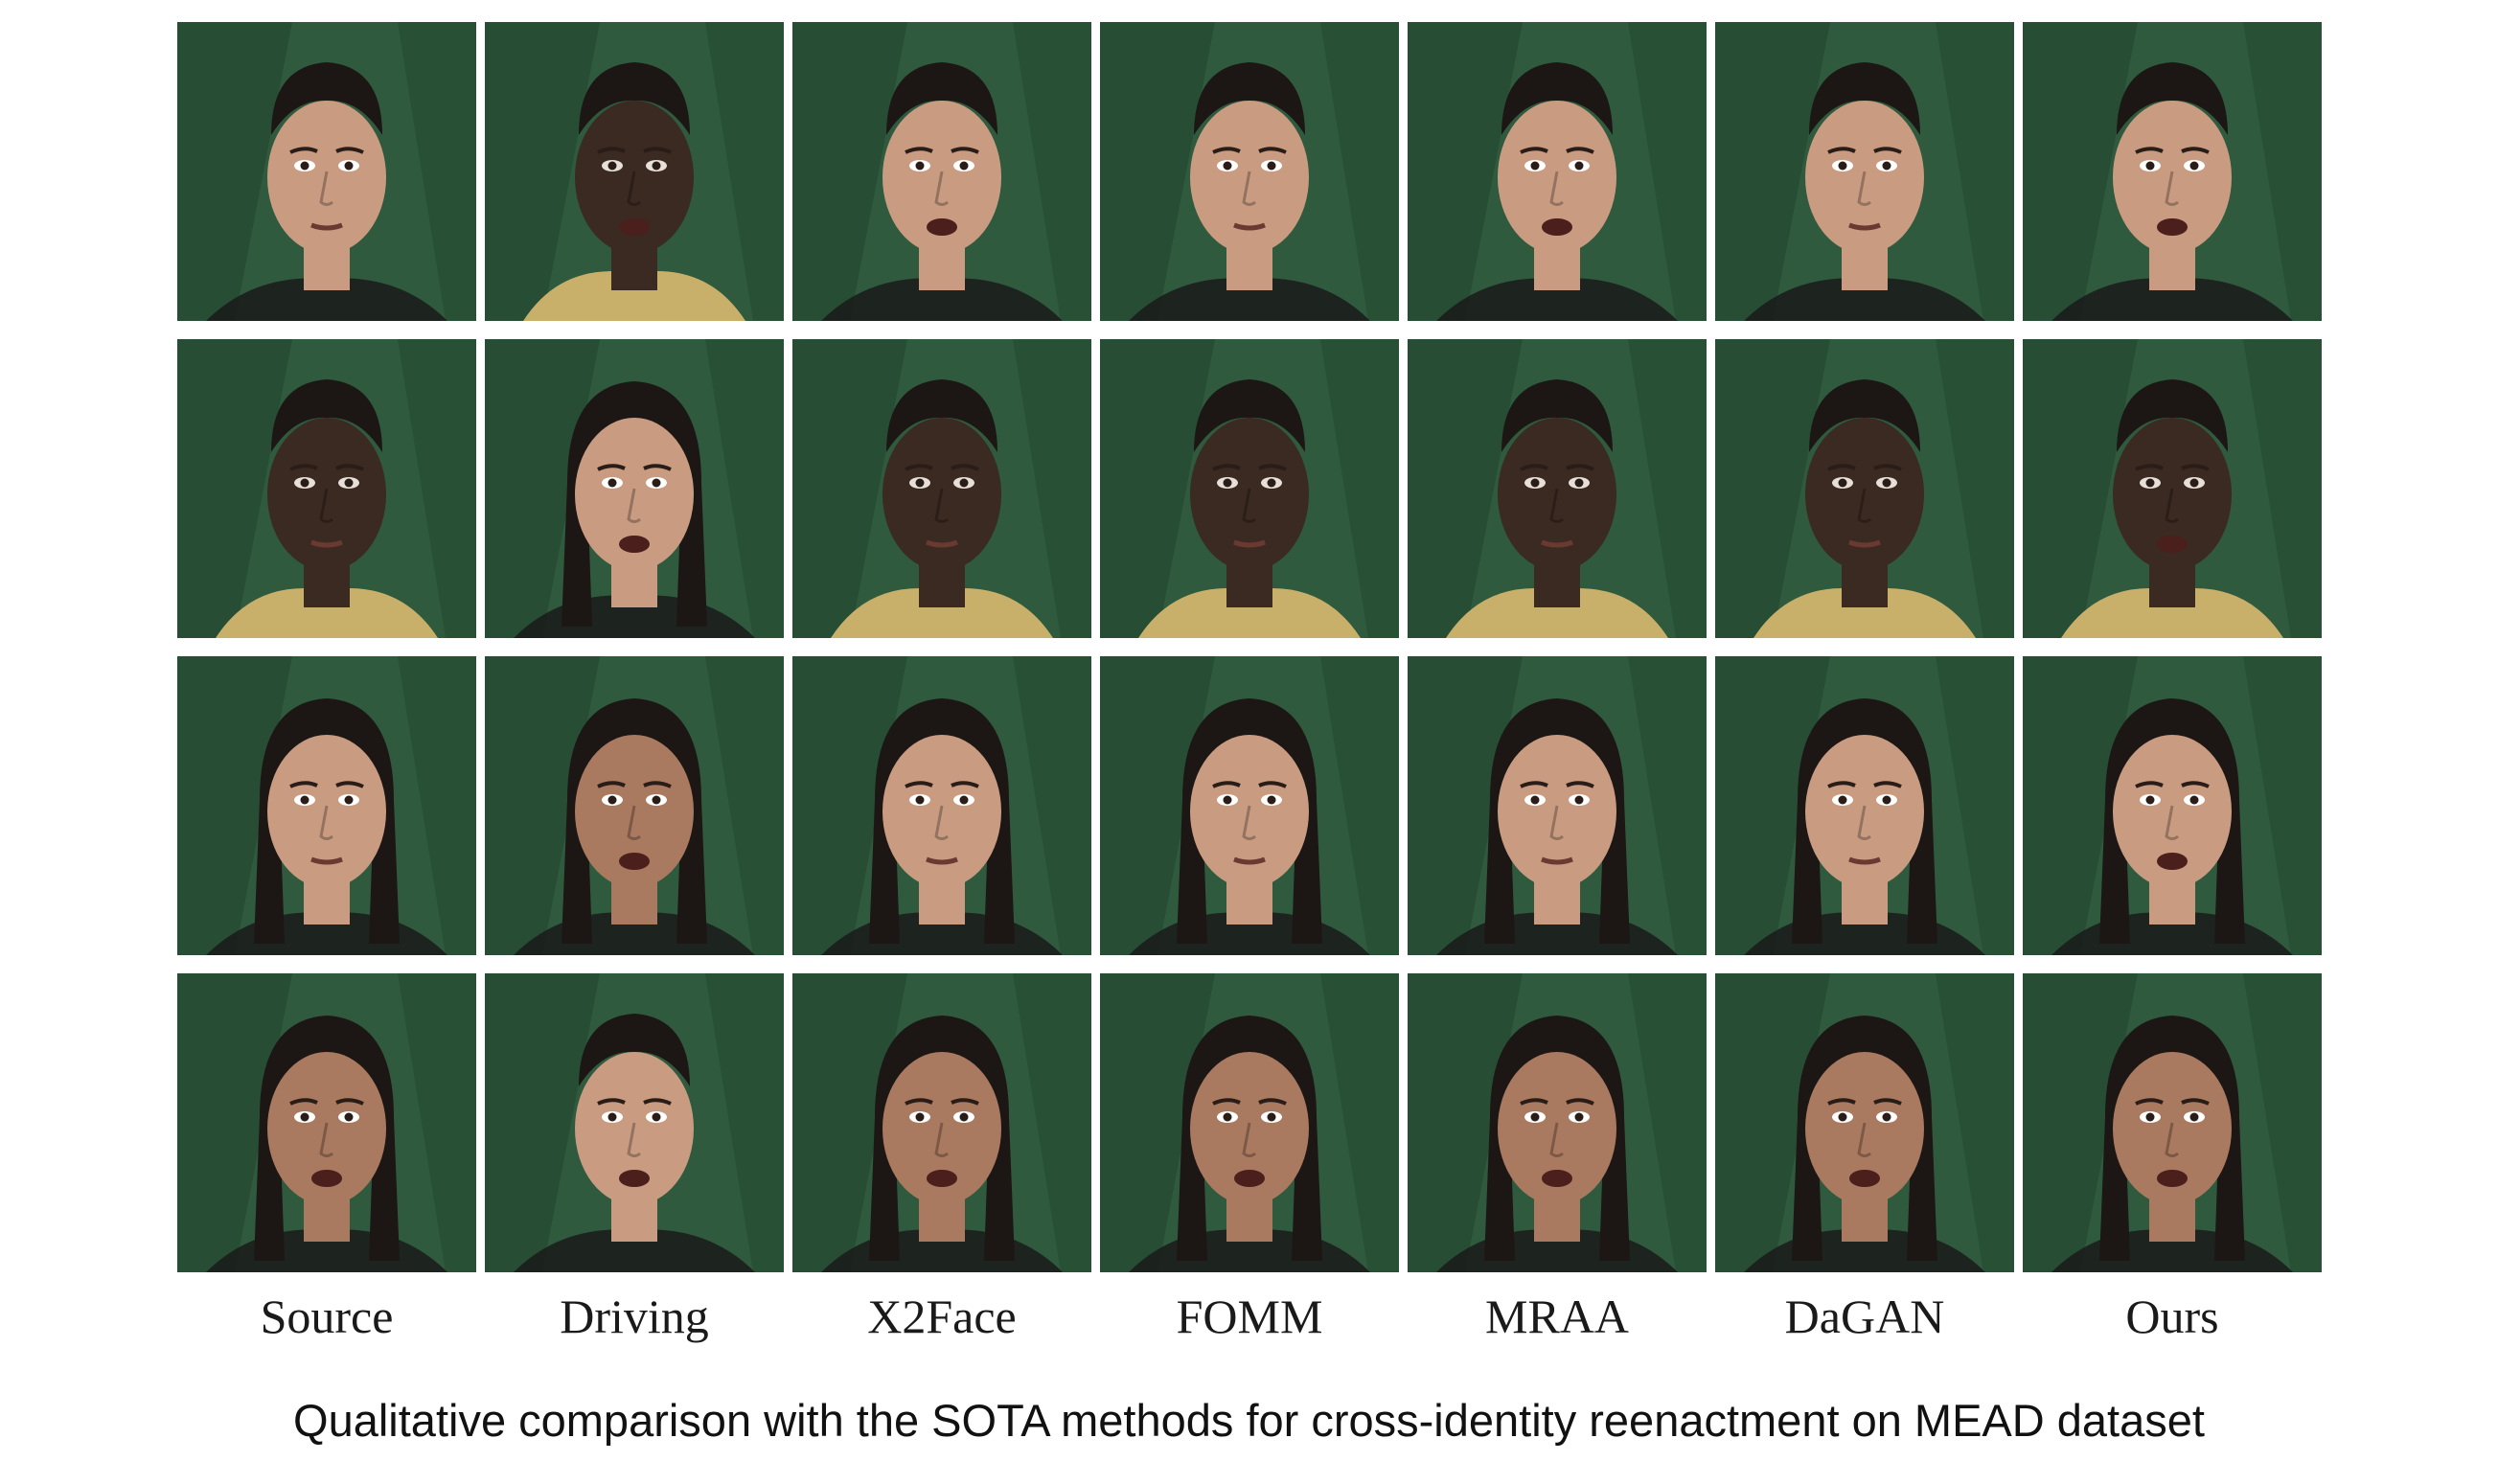 The width and height of the screenshot is (2498, 1484). Describe the element at coordinates (634, 1316) in the screenshot. I see `column-label: Driving` at that location.